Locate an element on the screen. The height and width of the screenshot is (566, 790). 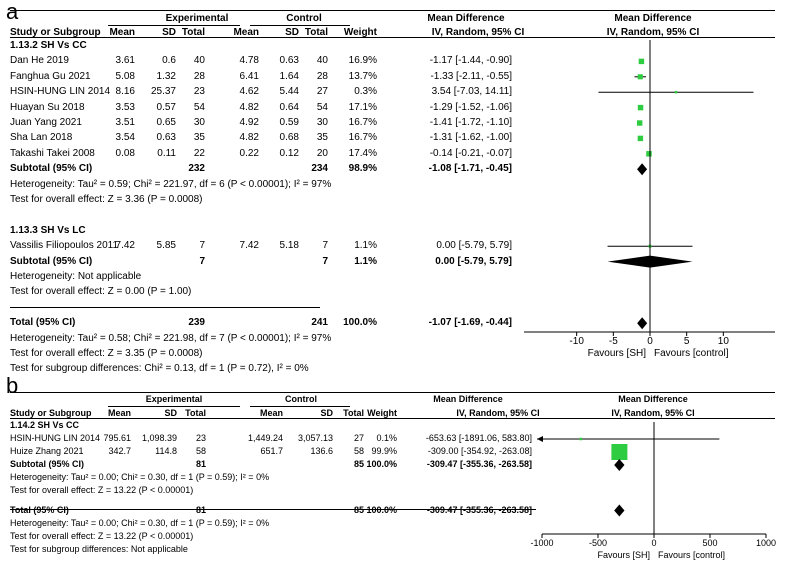
exp-sd: 5.85 is located at coordinates (166, 246).